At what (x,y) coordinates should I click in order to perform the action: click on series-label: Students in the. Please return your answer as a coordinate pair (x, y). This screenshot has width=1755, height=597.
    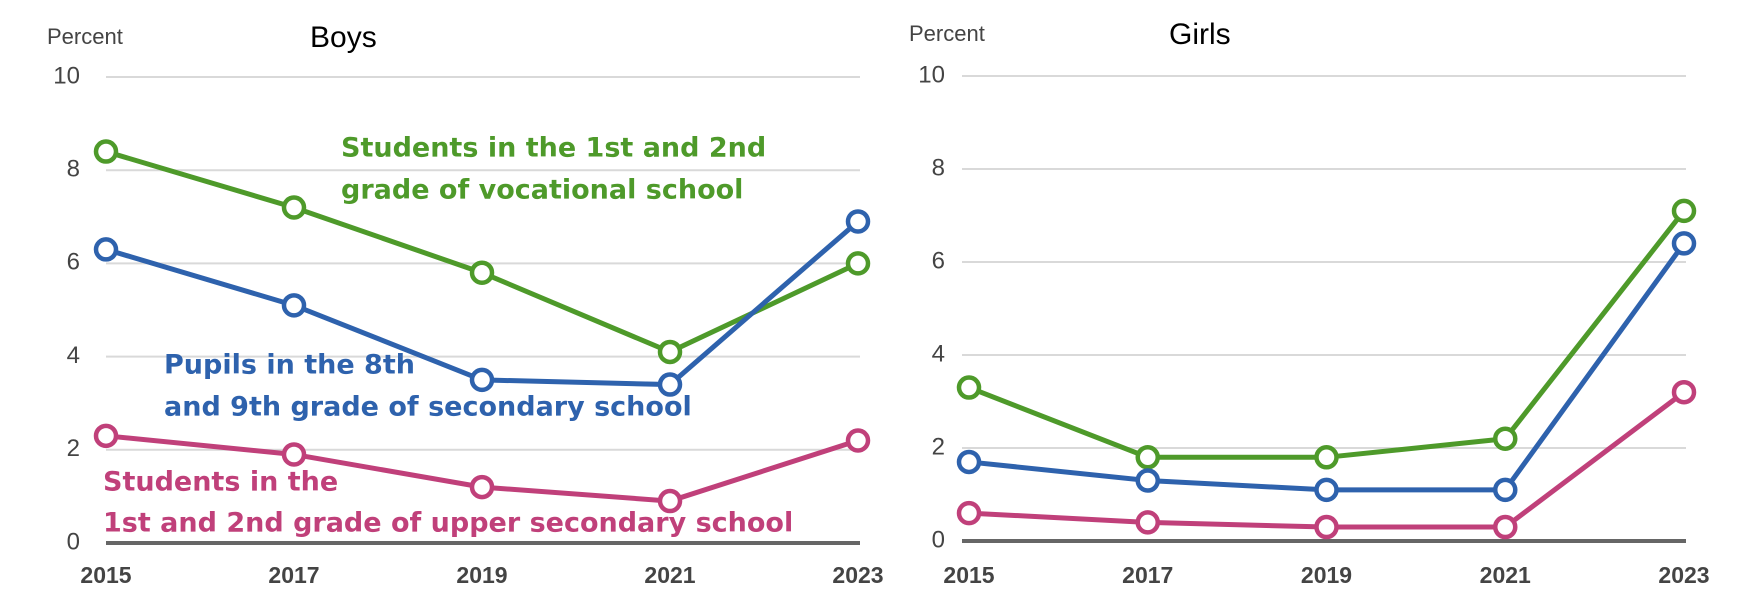
    Looking at the image, I should click on (220, 482).